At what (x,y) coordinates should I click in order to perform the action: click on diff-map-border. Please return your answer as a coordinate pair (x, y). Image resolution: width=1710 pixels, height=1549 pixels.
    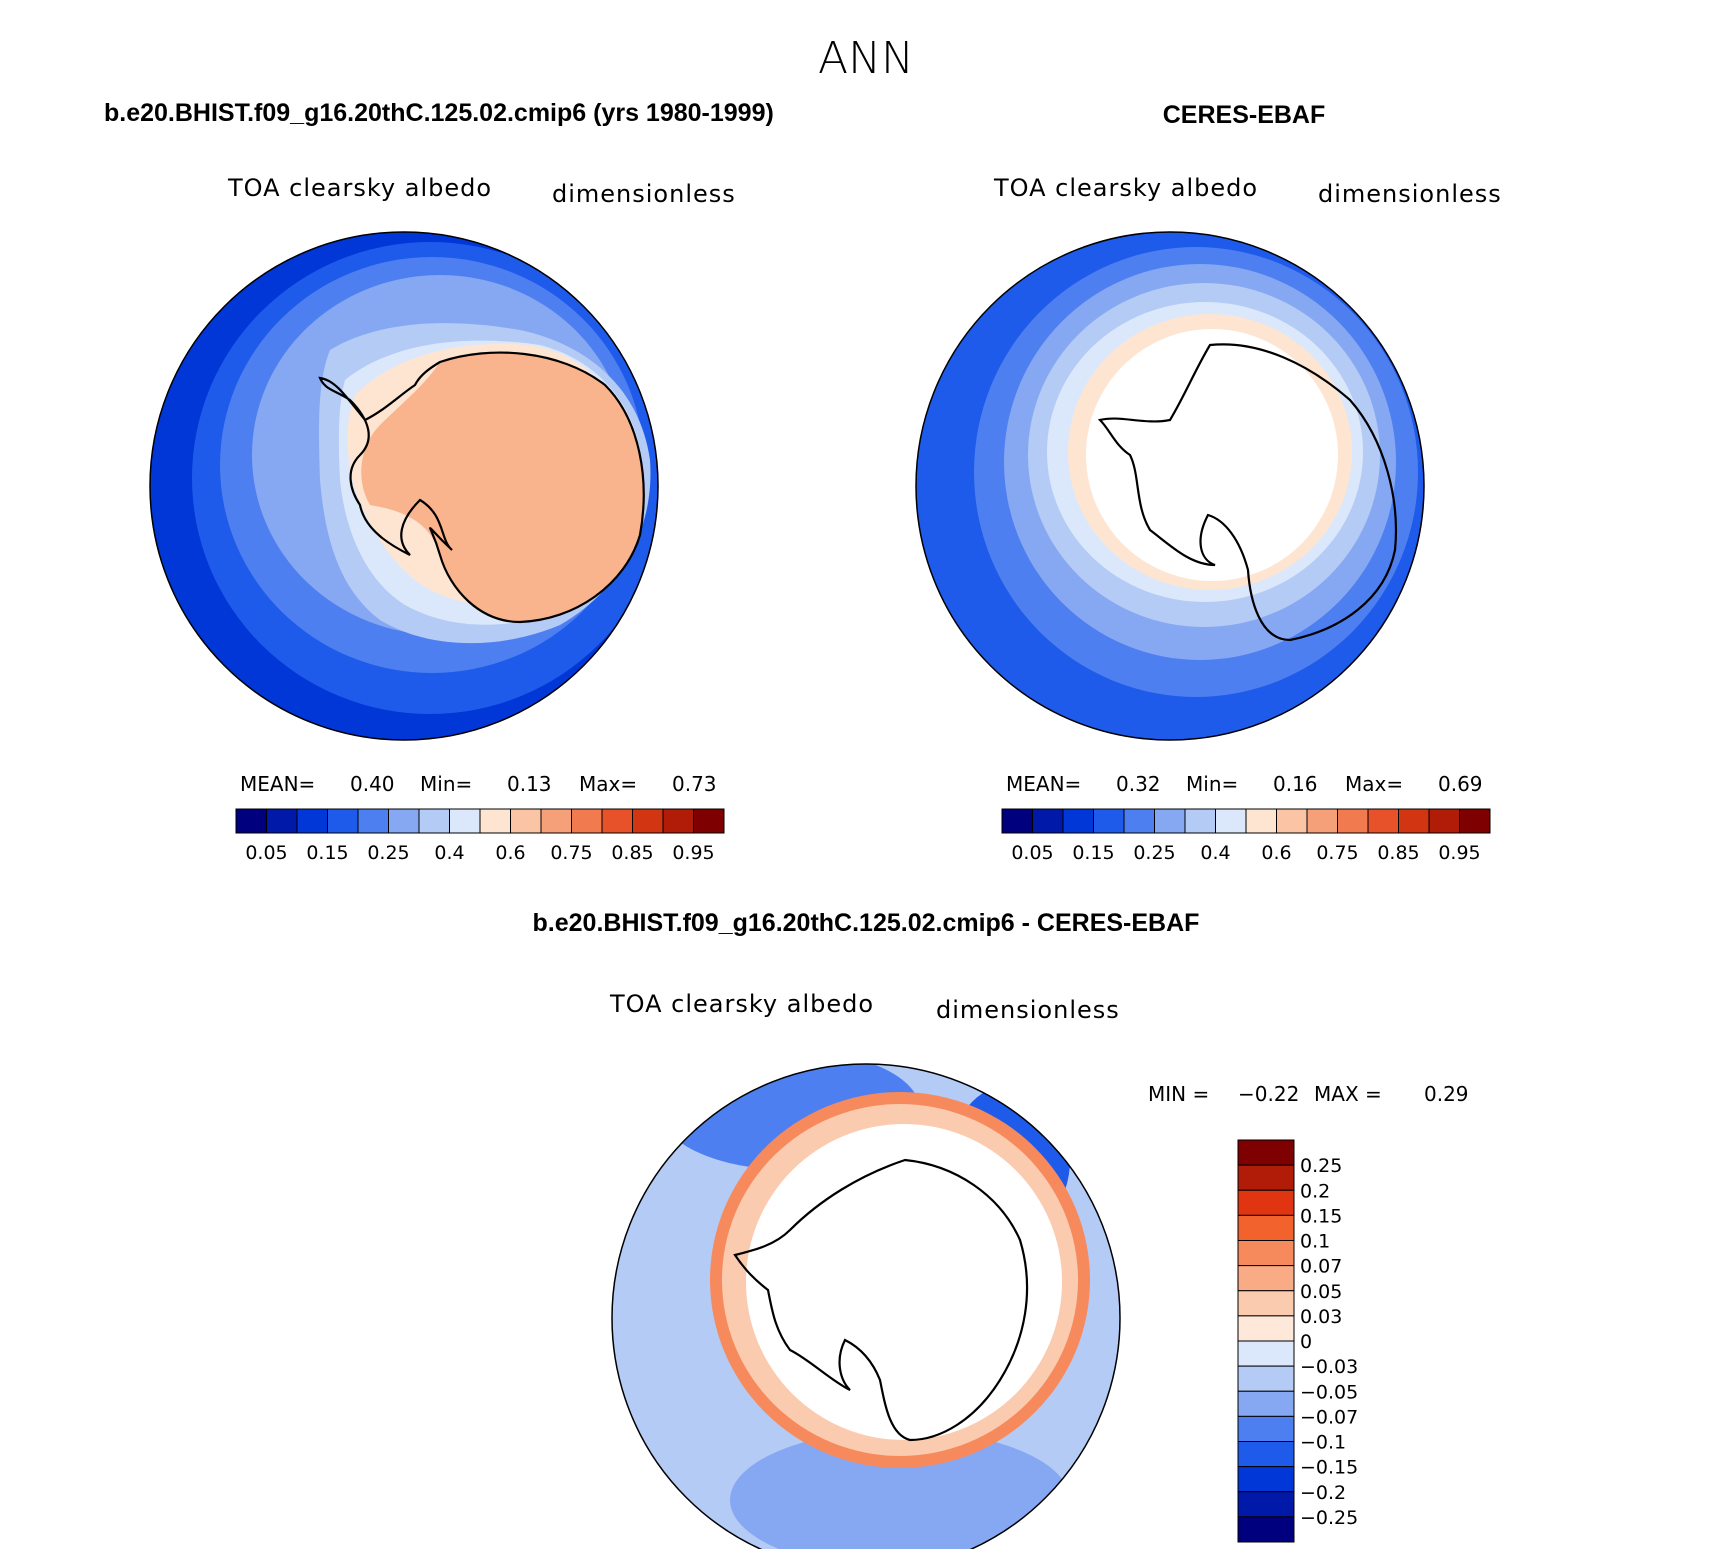
    Looking at the image, I should click on (866, 1306).